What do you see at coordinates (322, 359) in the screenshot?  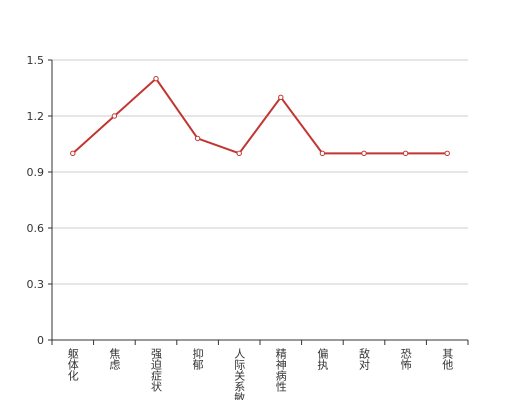 I see `x-tick-label: 偏执` at bounding box center [322, 359].